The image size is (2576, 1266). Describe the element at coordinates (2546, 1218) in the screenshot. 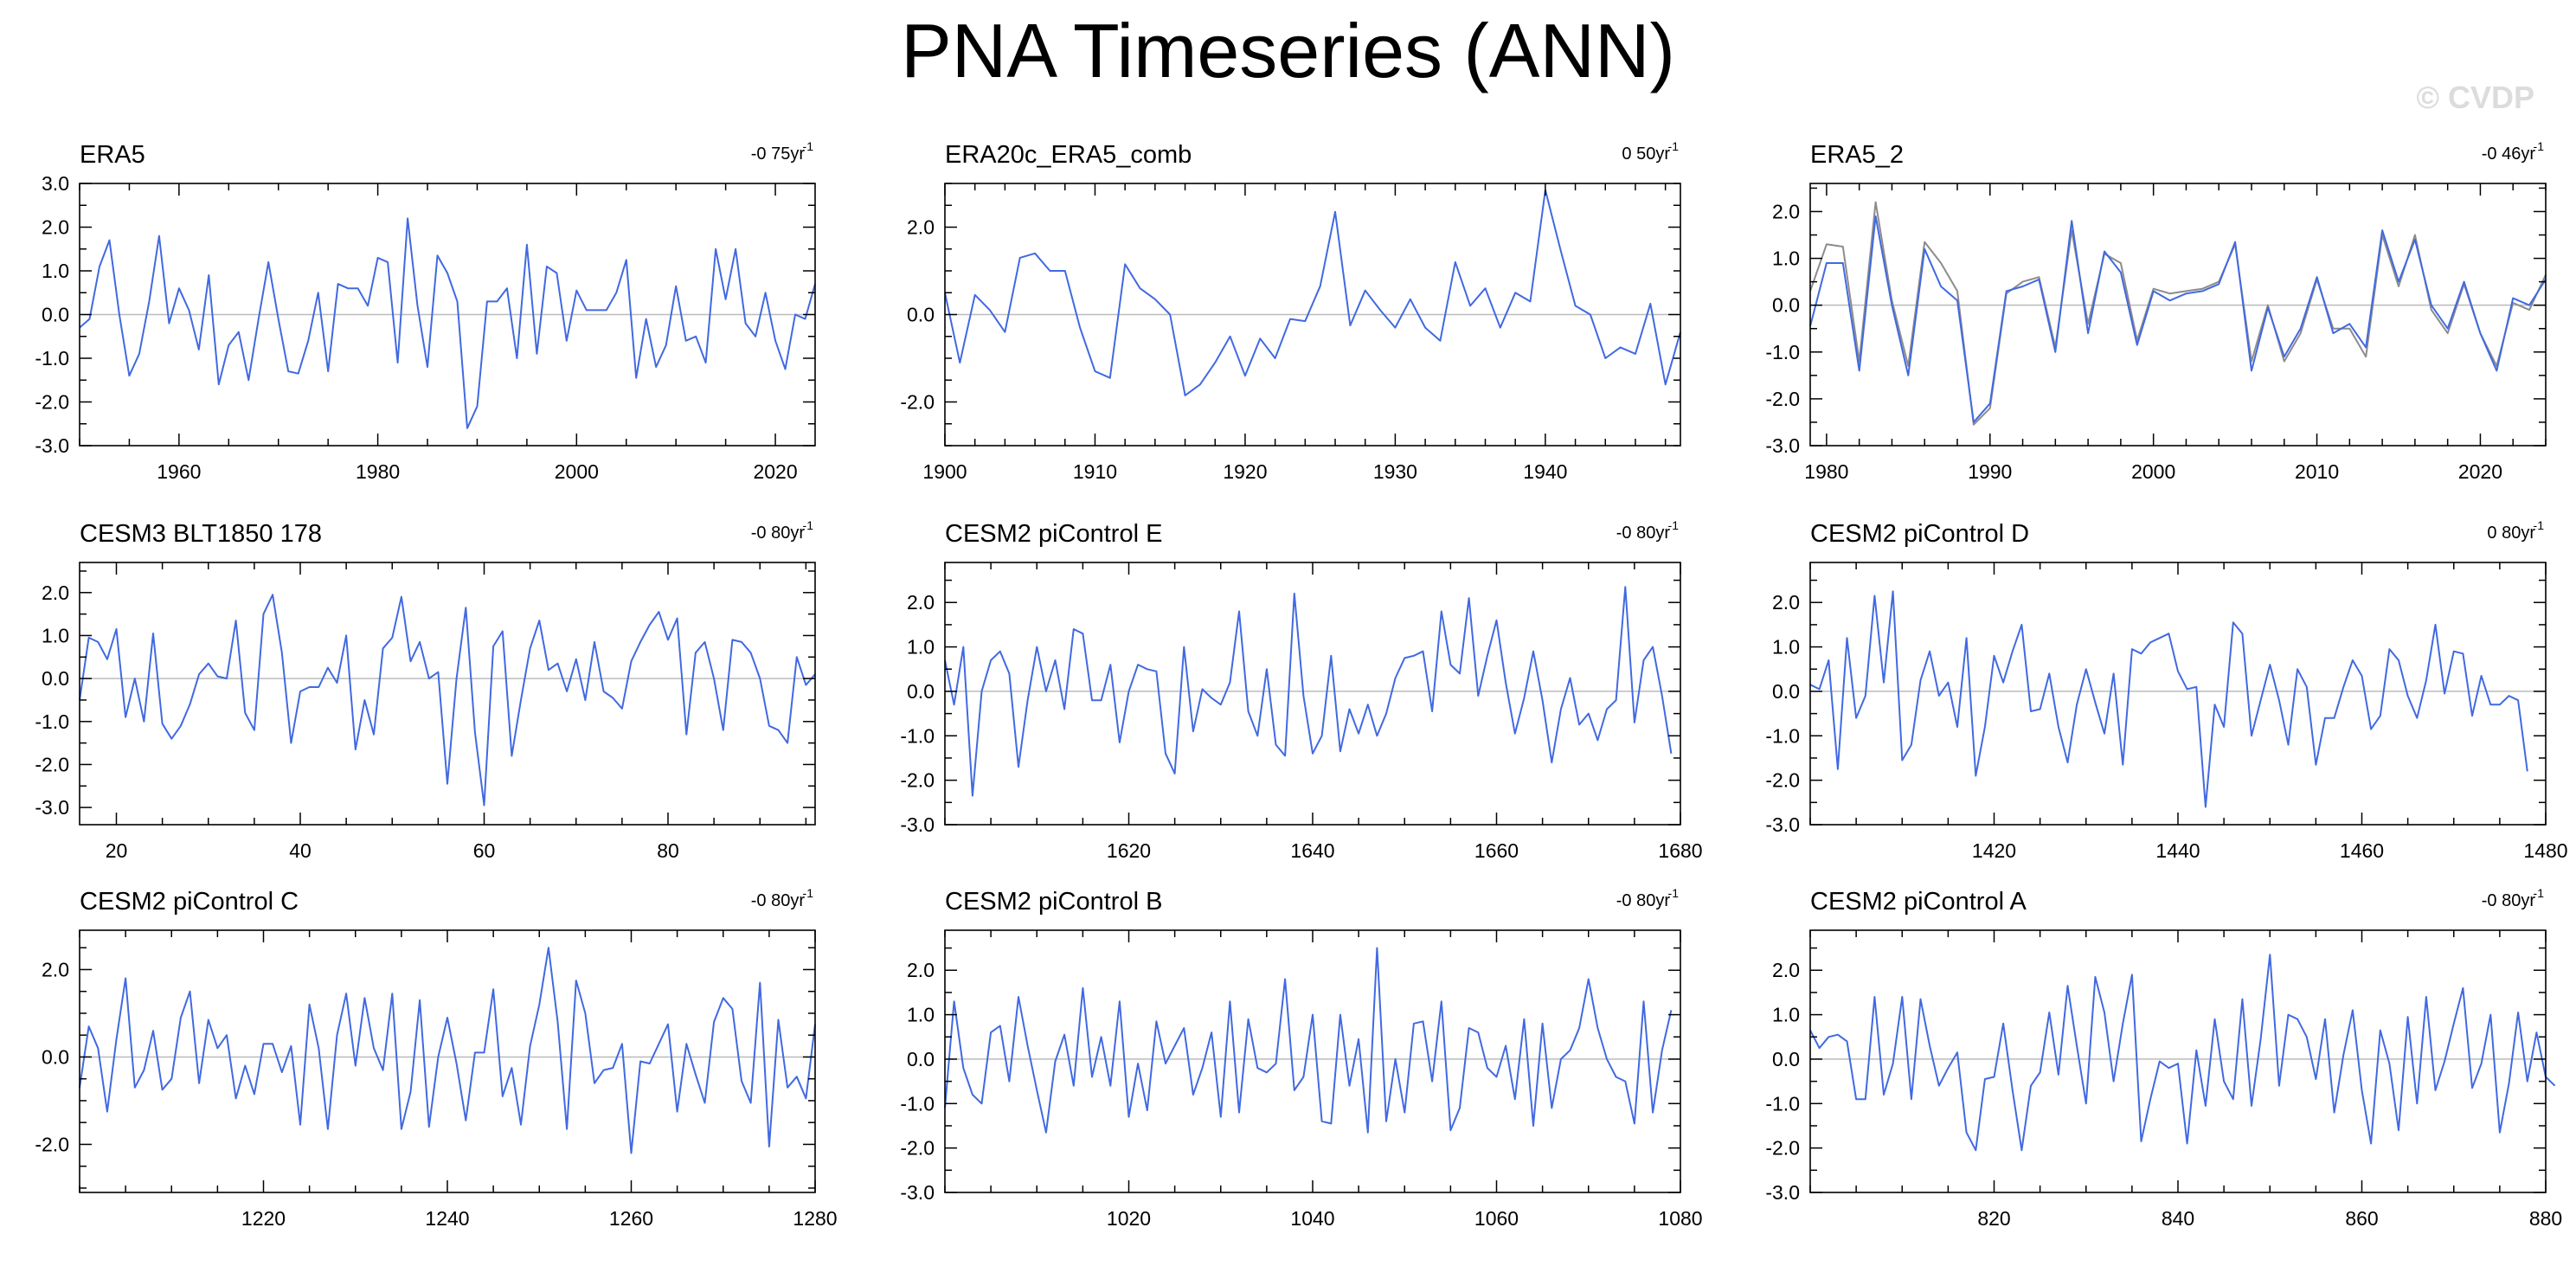

I see `x-tick-label: 880` at that location.